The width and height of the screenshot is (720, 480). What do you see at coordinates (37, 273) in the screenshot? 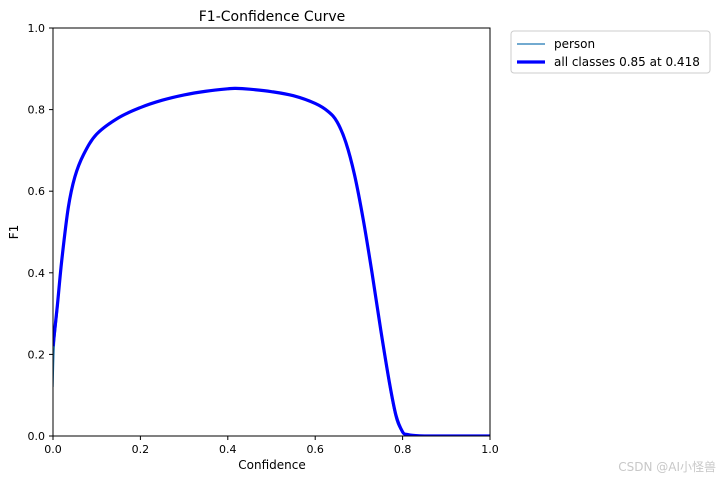
I see `y-tick-label: 0.4` at bounding box center [37, 273].